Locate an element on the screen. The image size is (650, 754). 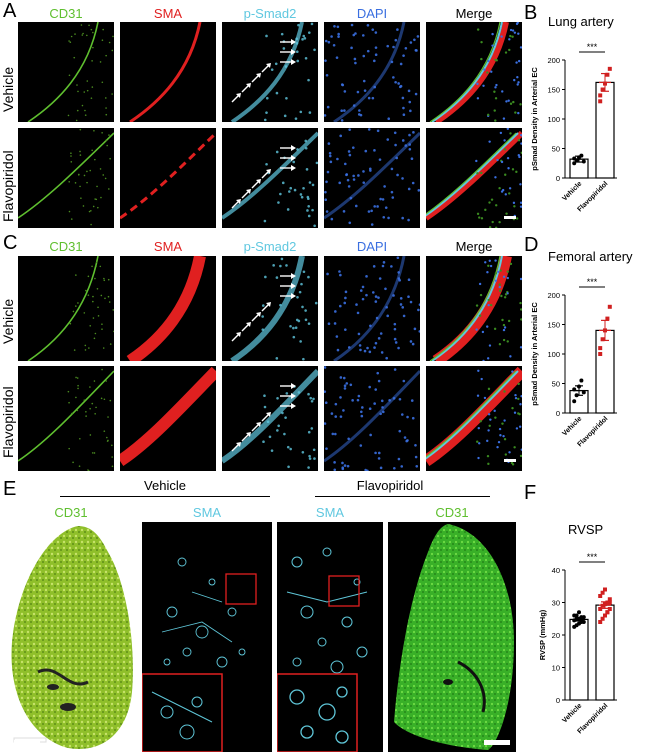
label-c-psmad: p-Smad2 is located at coordinates (270, 246).